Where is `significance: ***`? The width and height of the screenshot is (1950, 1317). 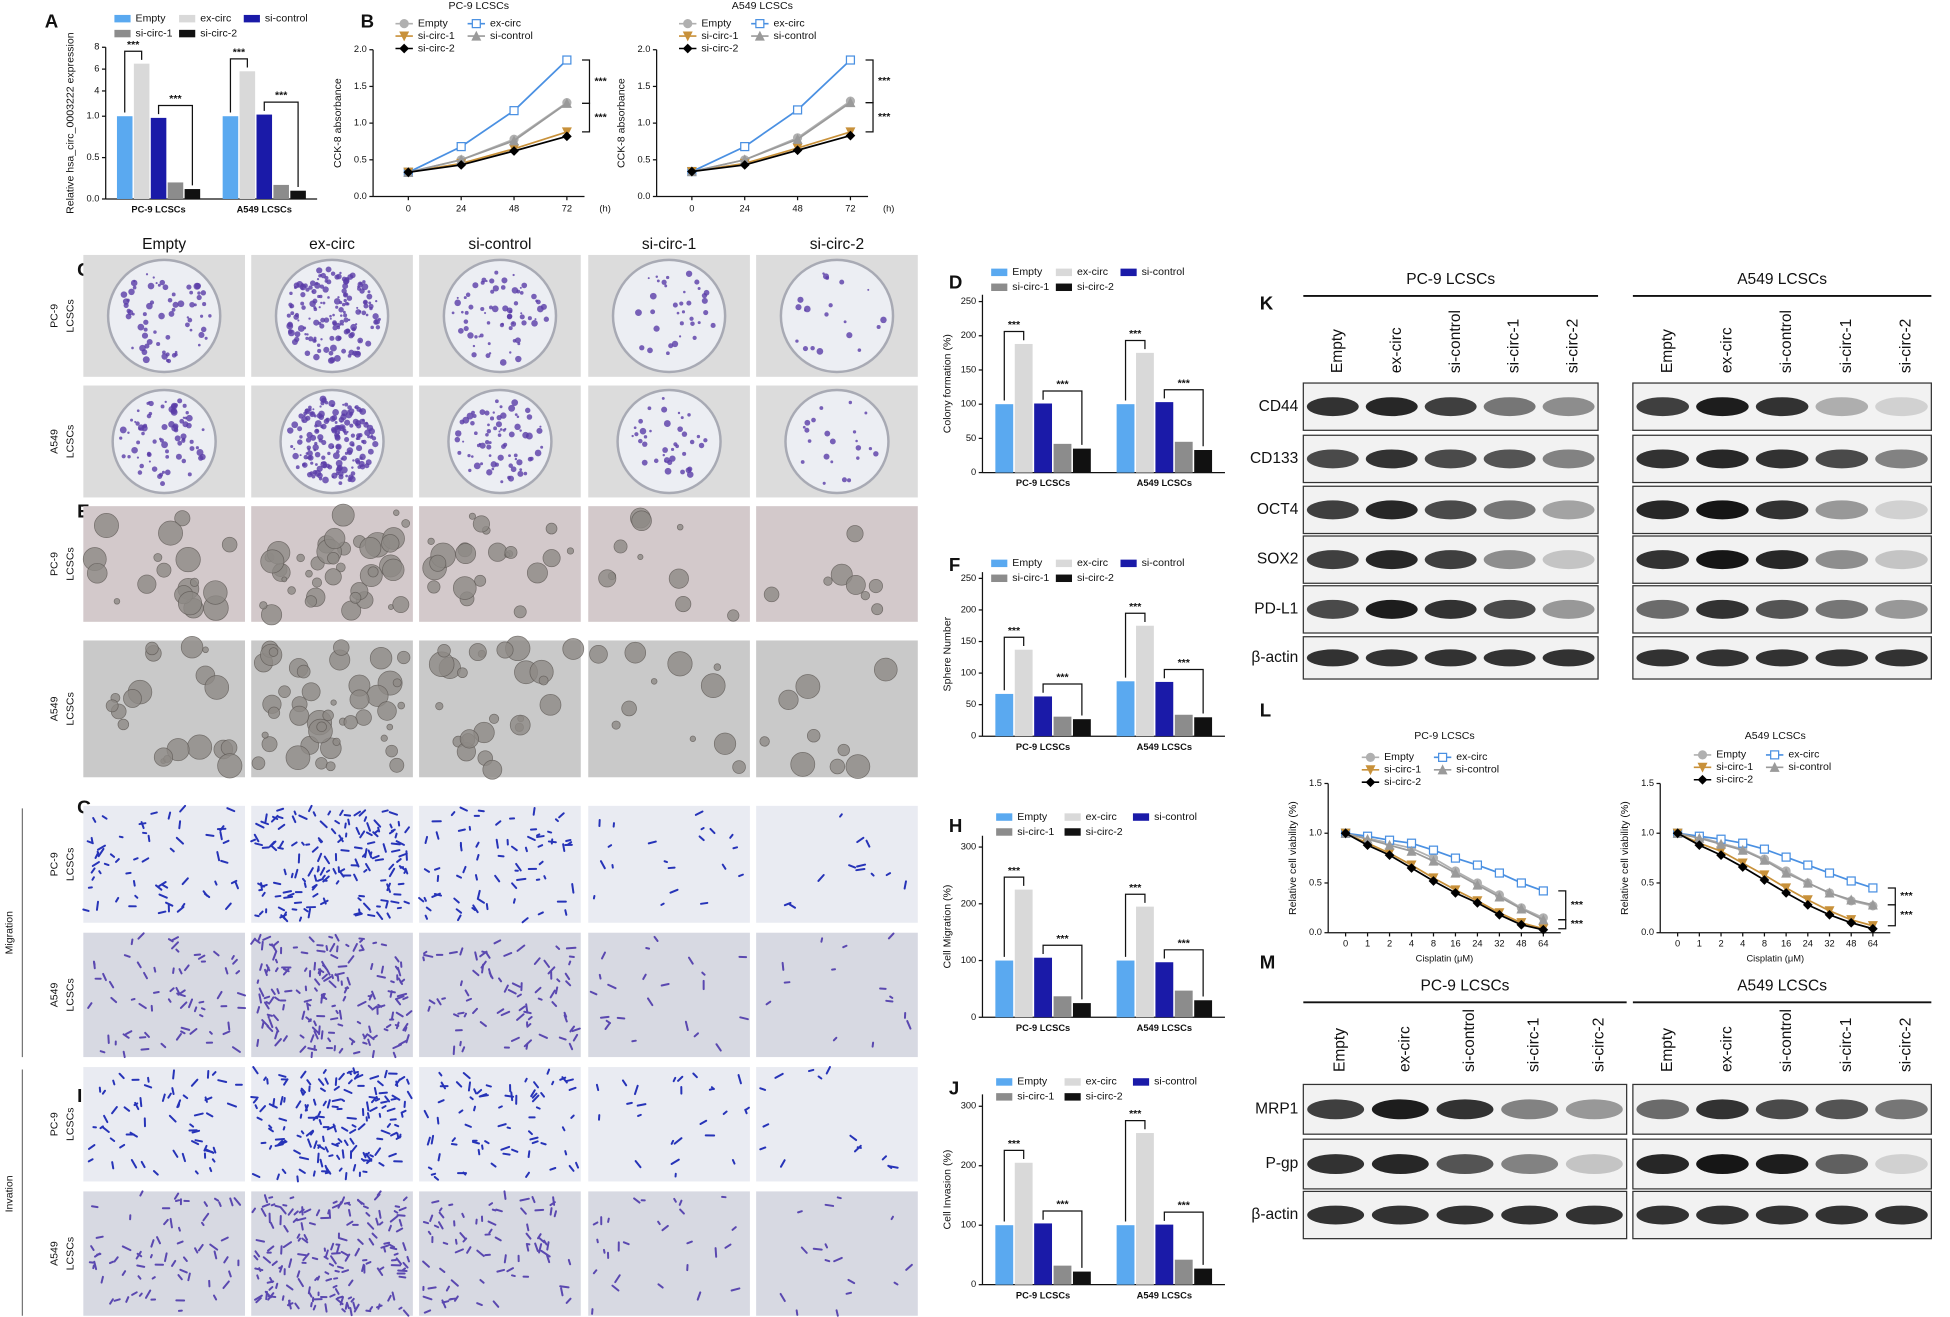
significance: *** is located at coordinates (1062, 1205).